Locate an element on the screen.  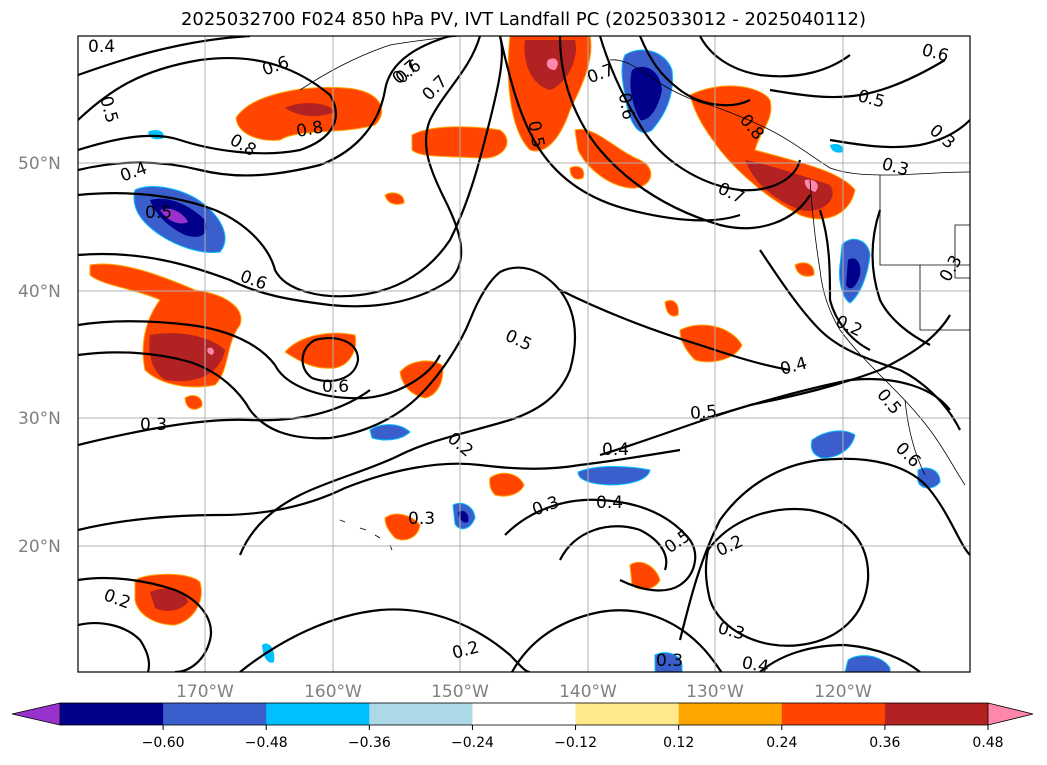
lon-label-170w: 170°W is located at coordinates (205, 692).